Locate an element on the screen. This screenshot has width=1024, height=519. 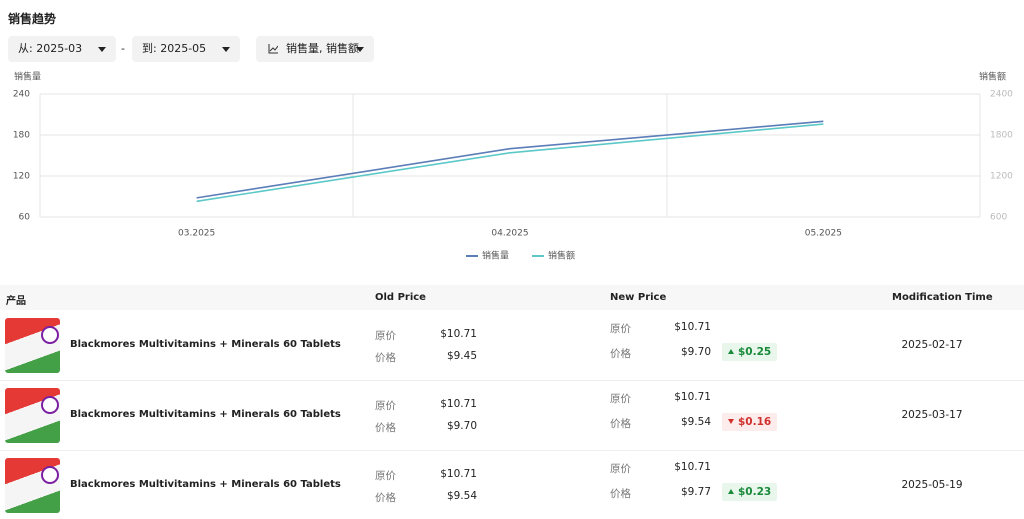
x-tick-label: 04.2025 is located at coordinates (509, 234).